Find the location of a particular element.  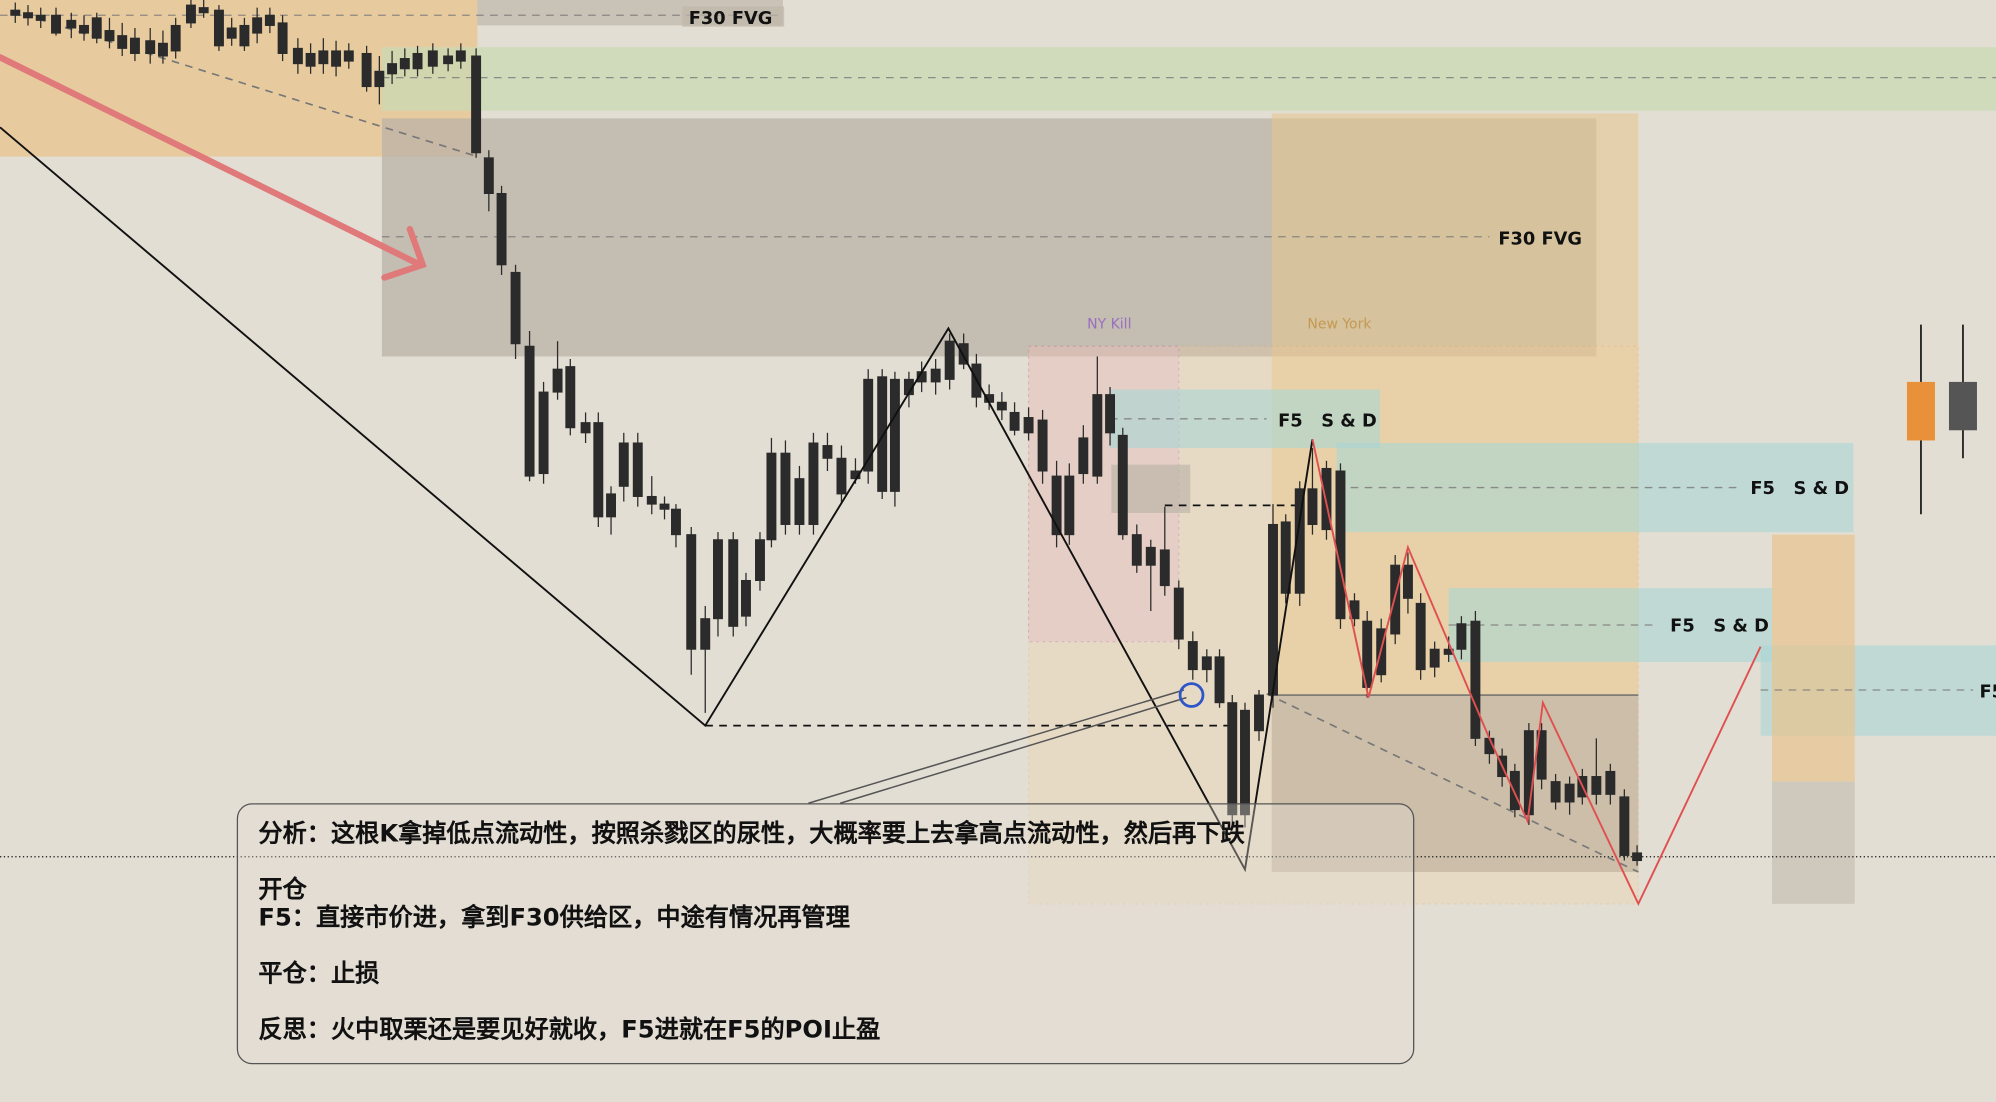

zone-label-fvg-top: F30 FVG is located at coordinates (731, 18).